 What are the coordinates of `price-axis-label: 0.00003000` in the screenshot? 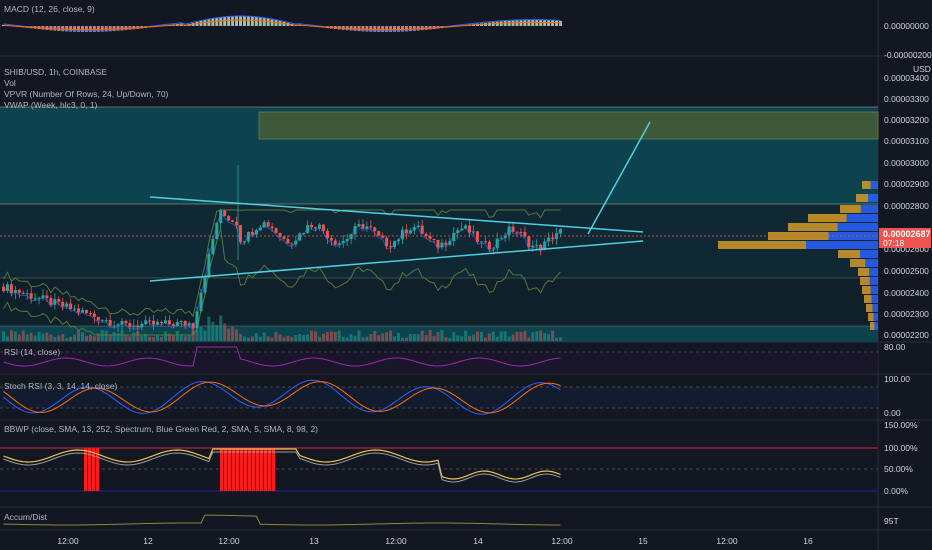 It's located at (906, 163).